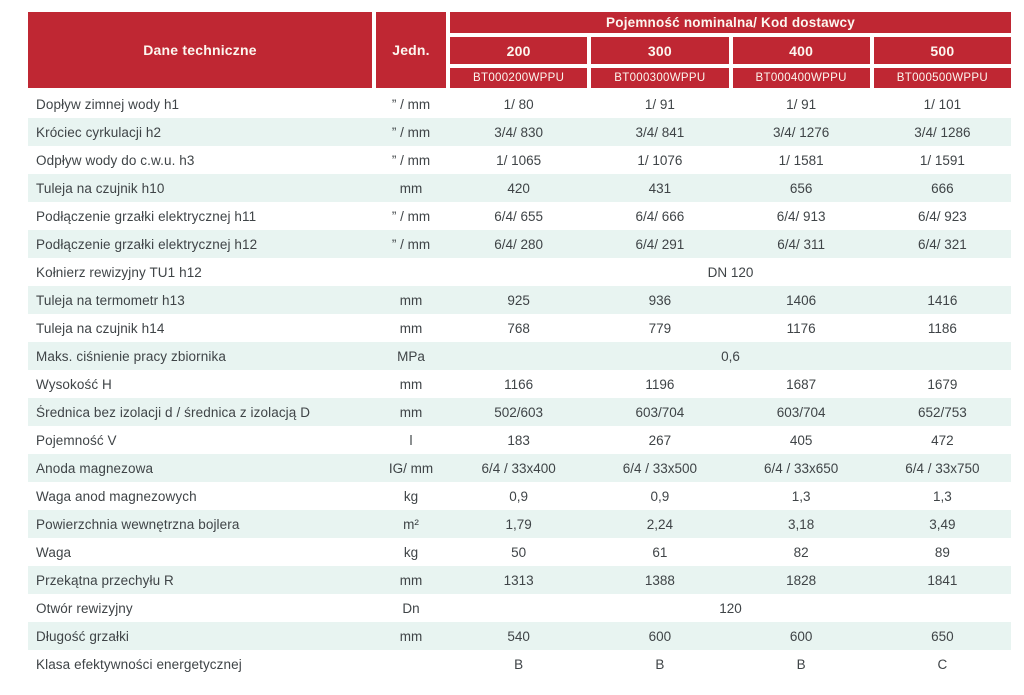 This screenshot has height=695, width=1024. Describe the element at coordinates (660, 132) in the screenshot. I see `row-value-300: 3/4/ 841` at that location.